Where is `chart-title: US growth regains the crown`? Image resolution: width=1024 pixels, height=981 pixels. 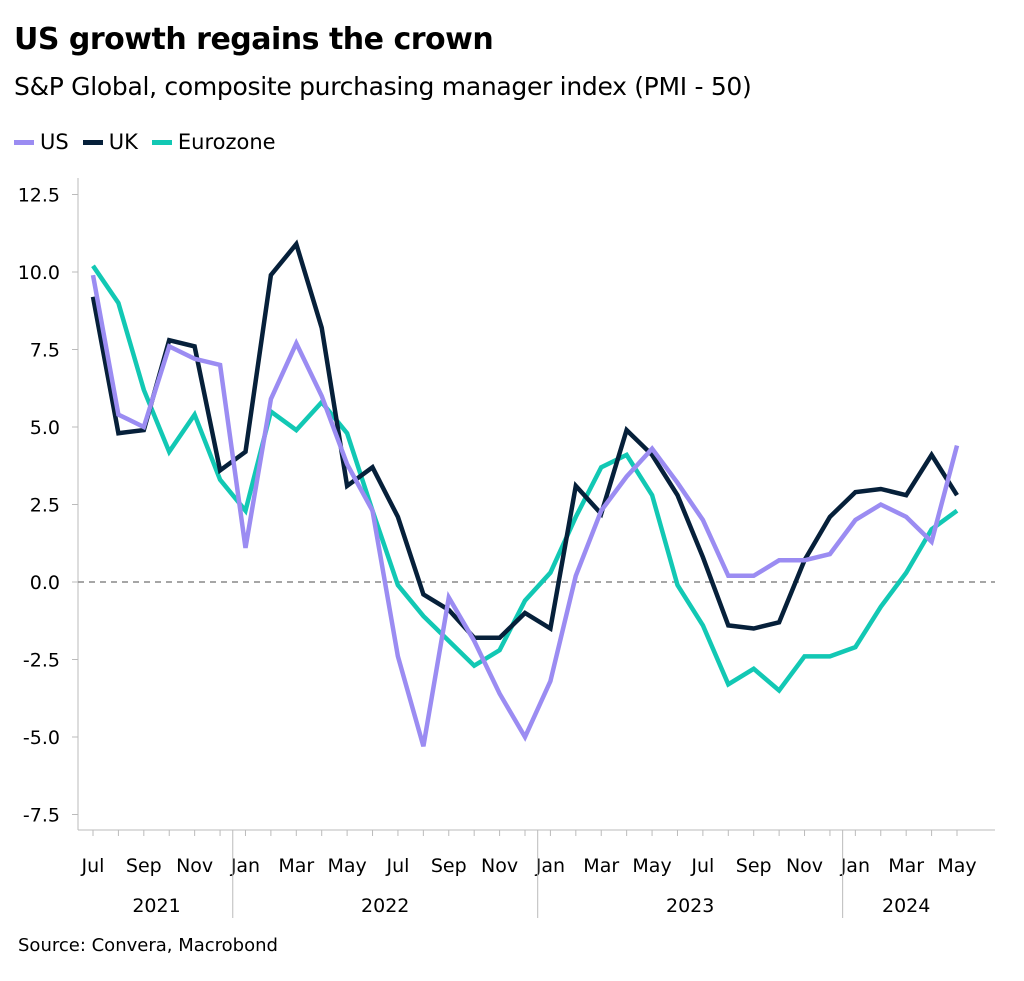 chart-title: US growth regains the crown is located at coordinates (254, 39).